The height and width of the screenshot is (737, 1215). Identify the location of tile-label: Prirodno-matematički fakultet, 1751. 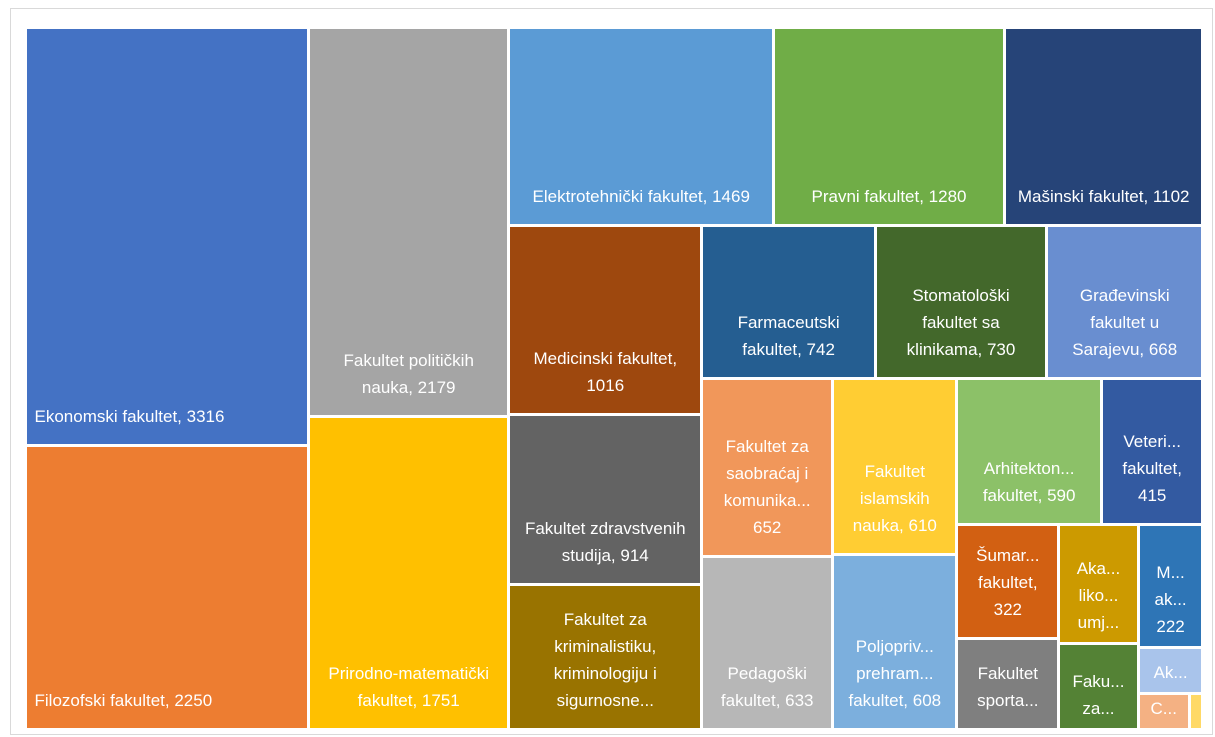
(409, 687).